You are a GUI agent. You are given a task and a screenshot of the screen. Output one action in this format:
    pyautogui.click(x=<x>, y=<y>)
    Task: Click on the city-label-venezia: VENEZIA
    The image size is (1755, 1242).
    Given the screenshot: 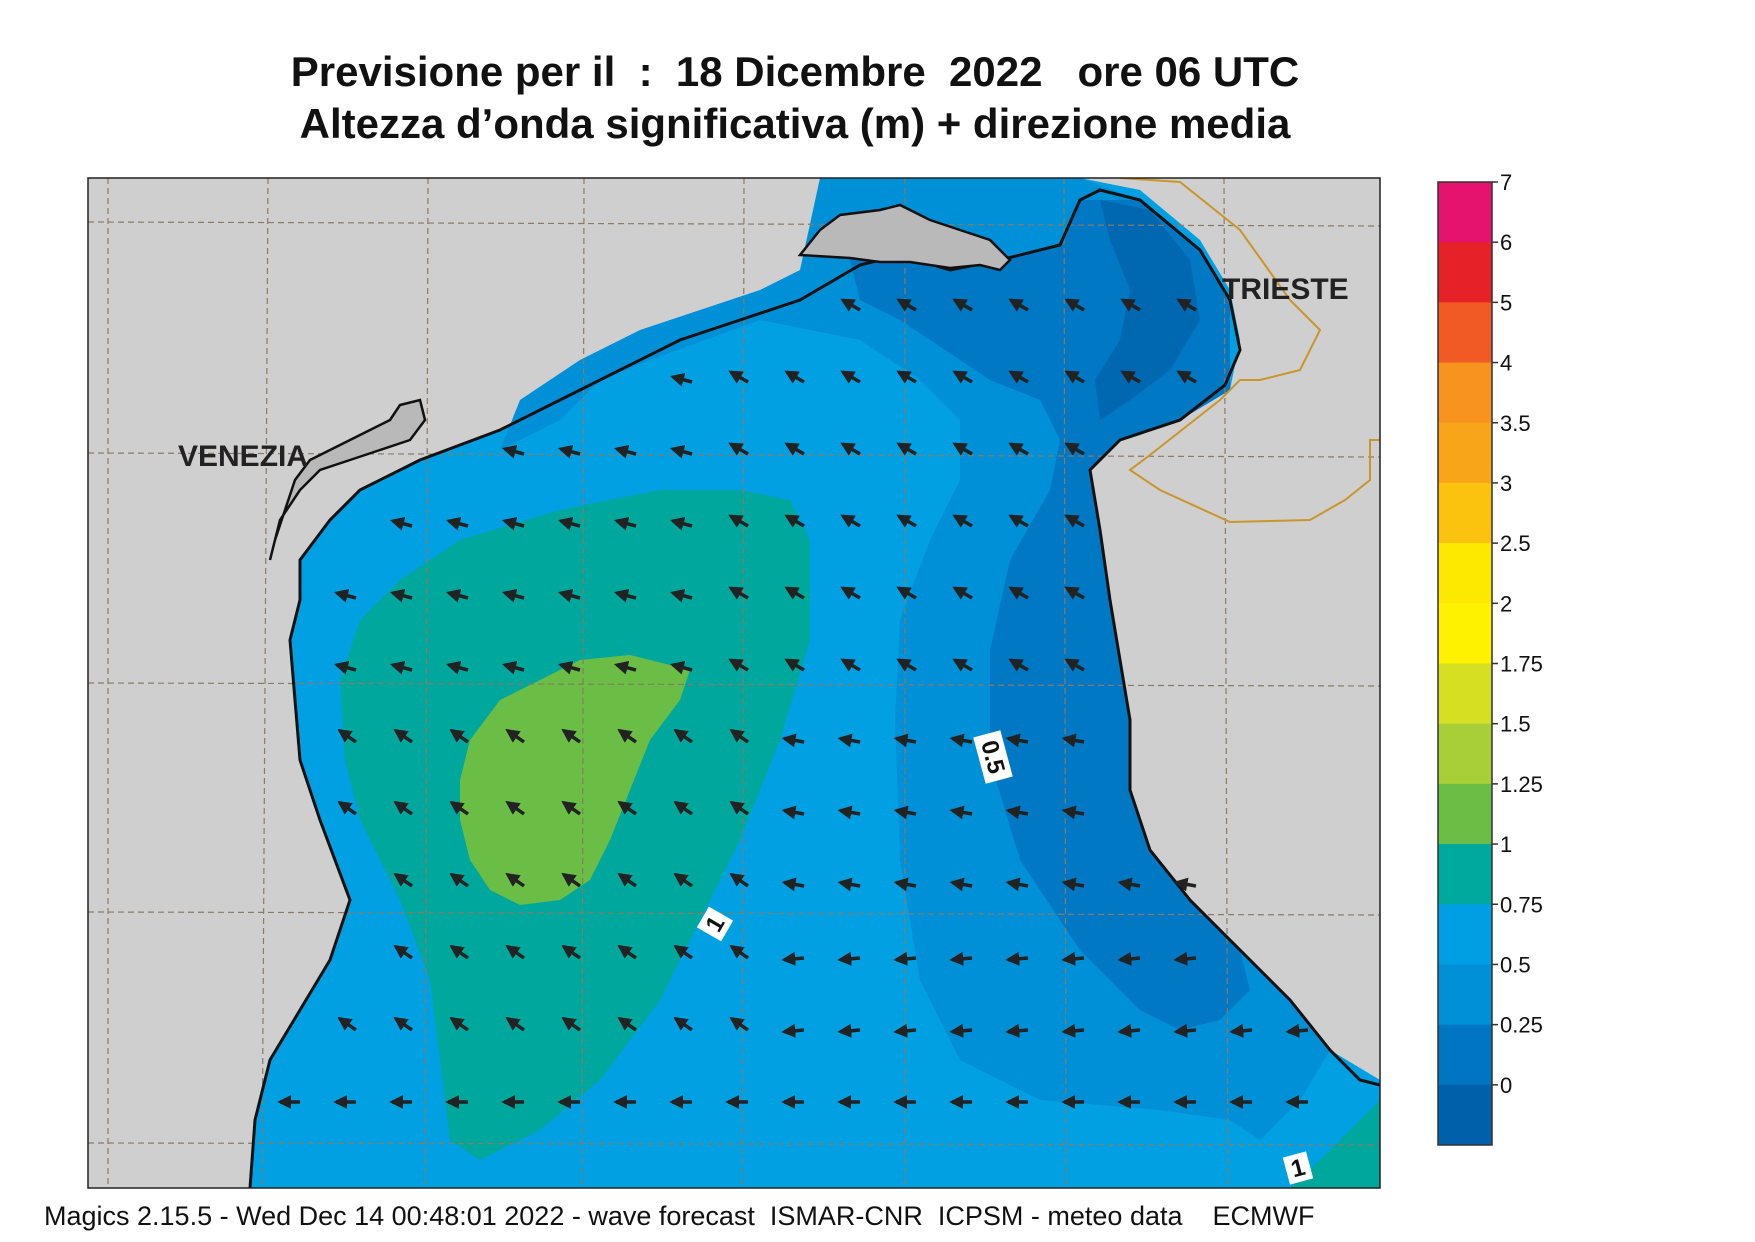 What is the action you would take?
    pyautogui.click(x=243, y=456)
    